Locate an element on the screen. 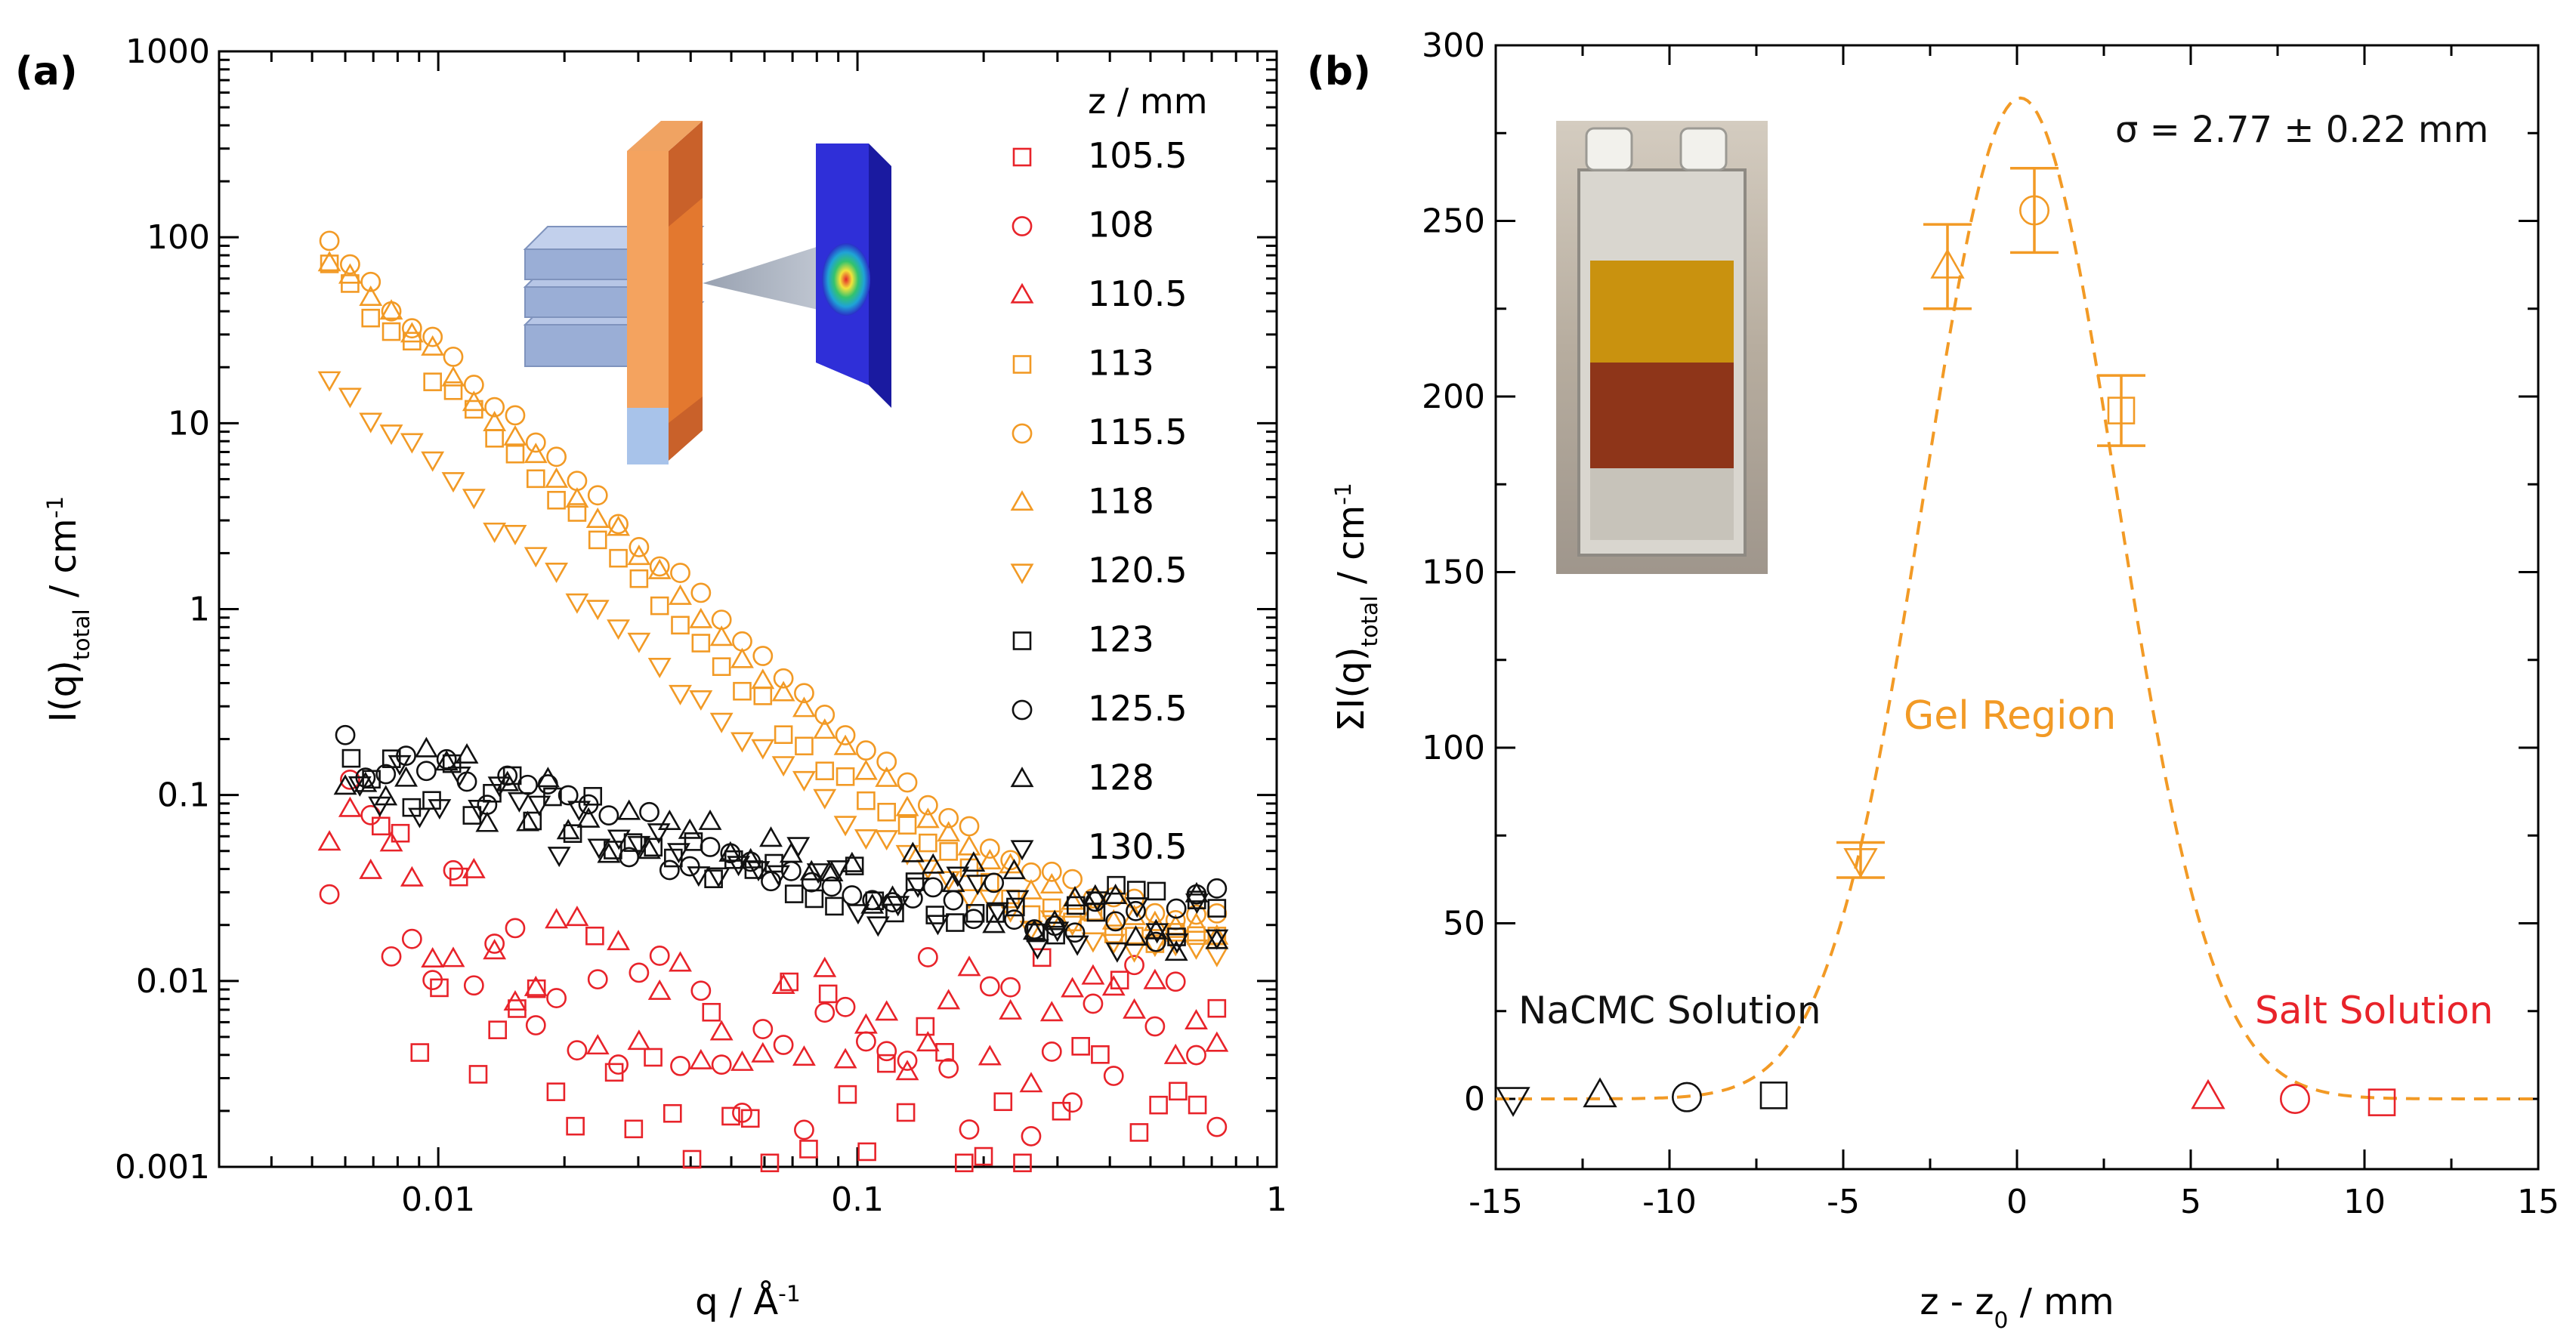 This screenshot has height=1330, width=2576. annotation-nacmc: NaCMC Solution is located at coordinates (1669, 1011).